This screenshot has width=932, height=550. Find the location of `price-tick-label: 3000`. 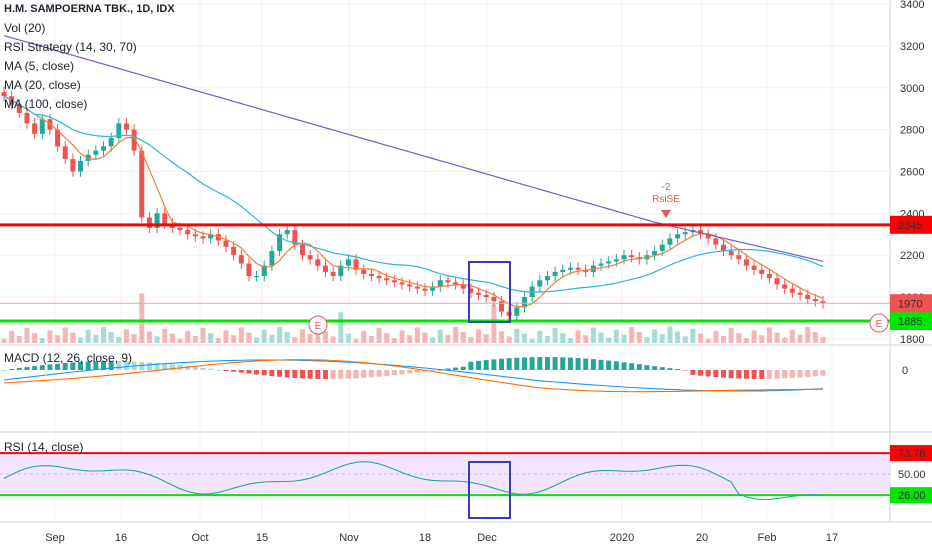

price-tick-label: 3000 is located at coordinates (912, 89).